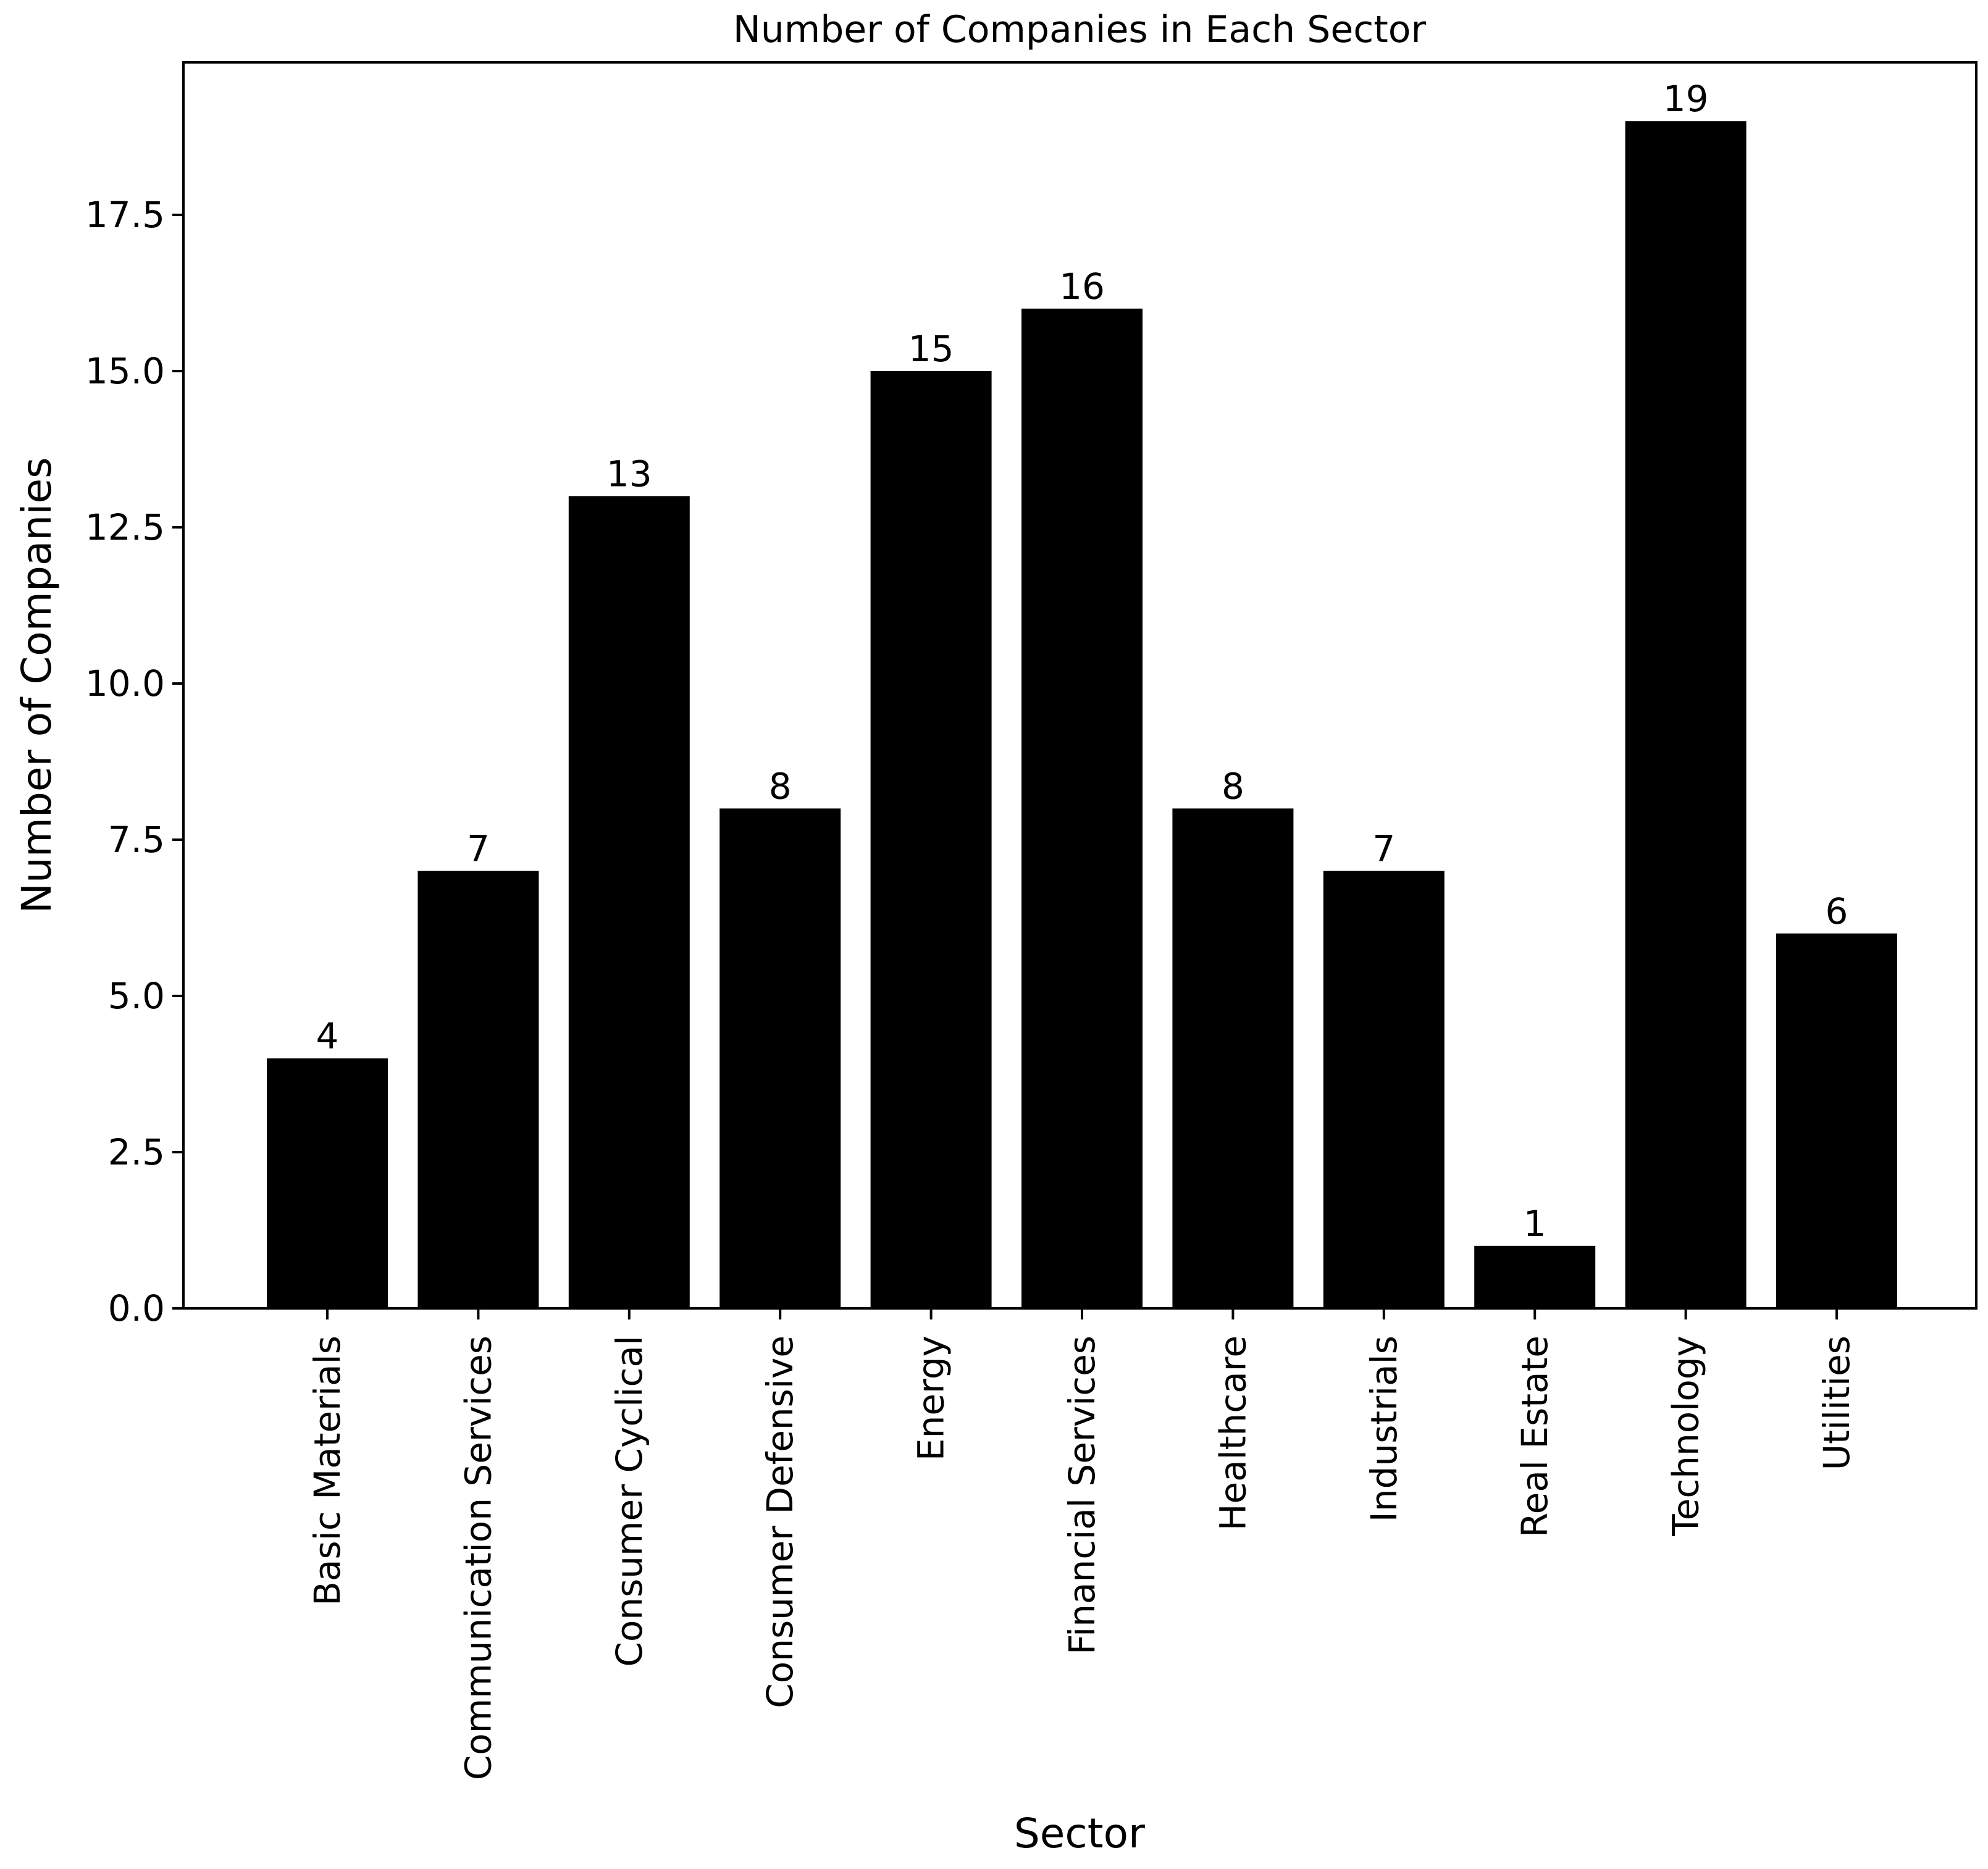  What do you see at coordinates (1686, 1436) in the screenshot?
I see `x-tick-label: Technology` at bounding box center [1686, 1436].